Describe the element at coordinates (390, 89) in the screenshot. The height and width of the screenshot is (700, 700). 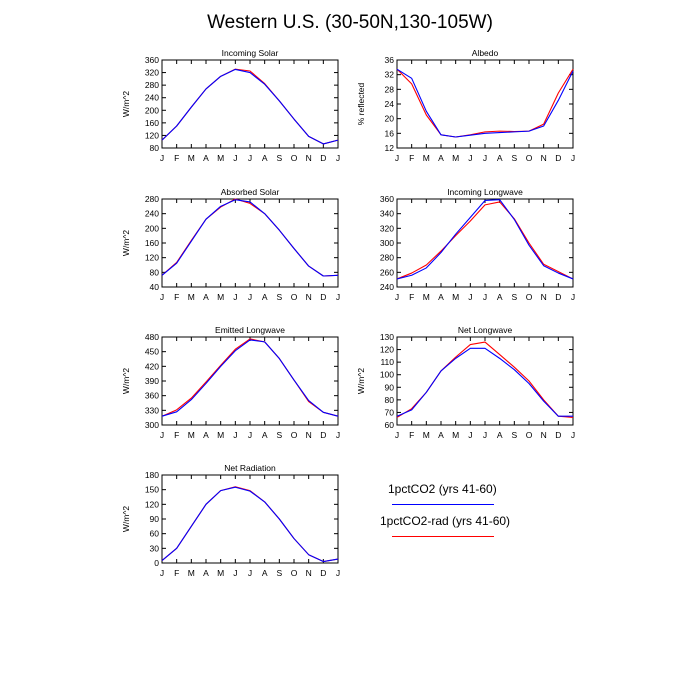
I see `y-tick-label: 28` at that location.